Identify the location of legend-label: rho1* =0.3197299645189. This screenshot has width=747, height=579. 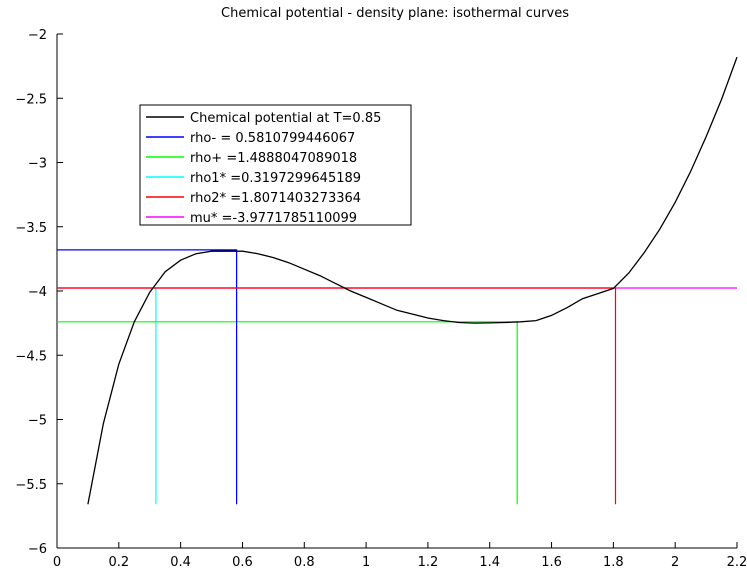
(275, 178).